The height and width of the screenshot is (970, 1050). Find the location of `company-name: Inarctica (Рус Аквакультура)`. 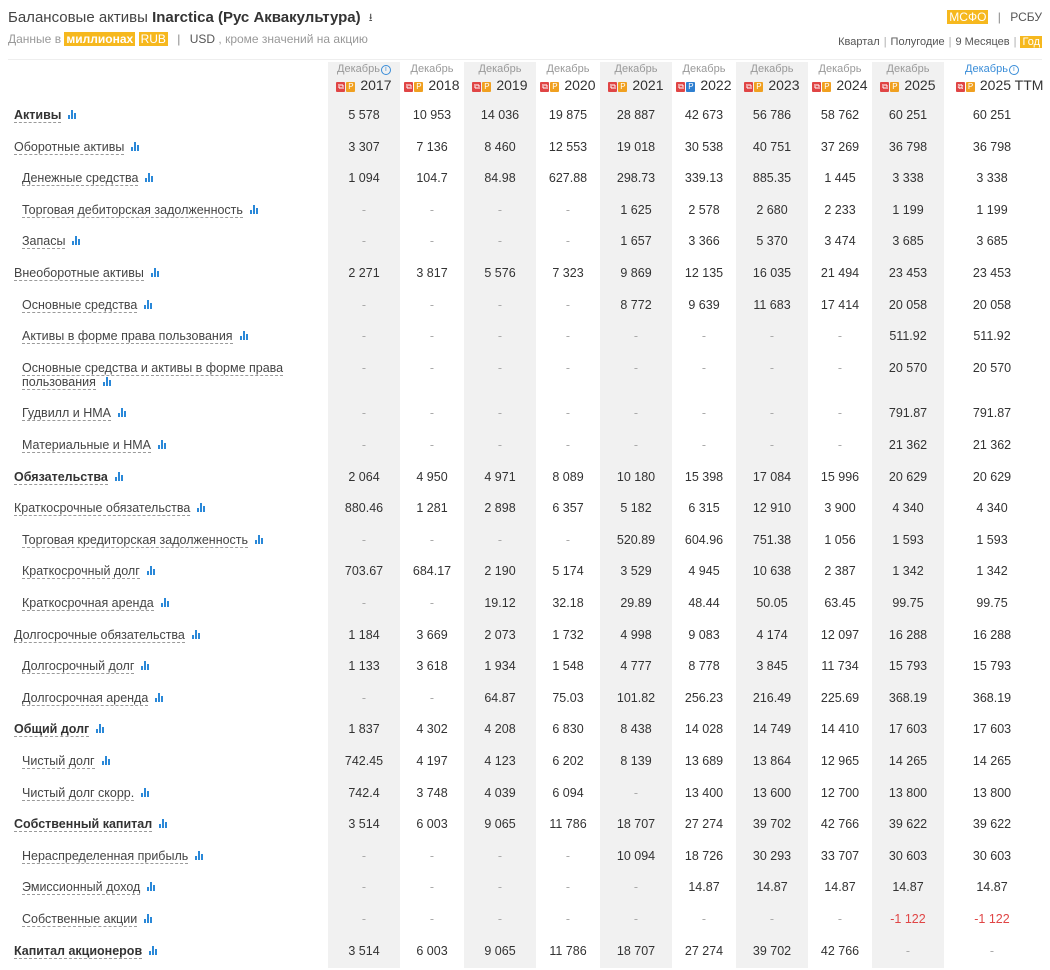

company-name: Inarctica (Рус Аквакультура) is located at coordinates (256, 17).